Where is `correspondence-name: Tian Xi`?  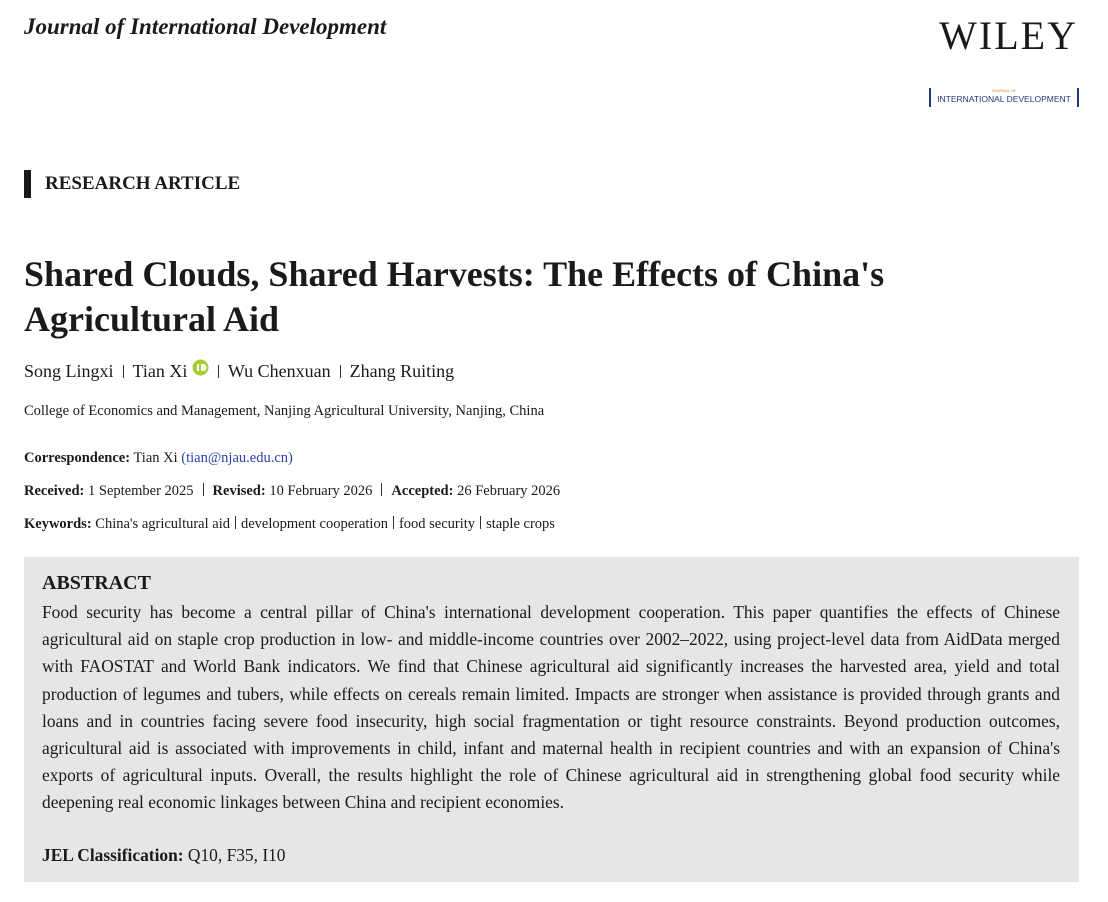 correspondence-name: Tian Xi is located at coordinates (155, 458).